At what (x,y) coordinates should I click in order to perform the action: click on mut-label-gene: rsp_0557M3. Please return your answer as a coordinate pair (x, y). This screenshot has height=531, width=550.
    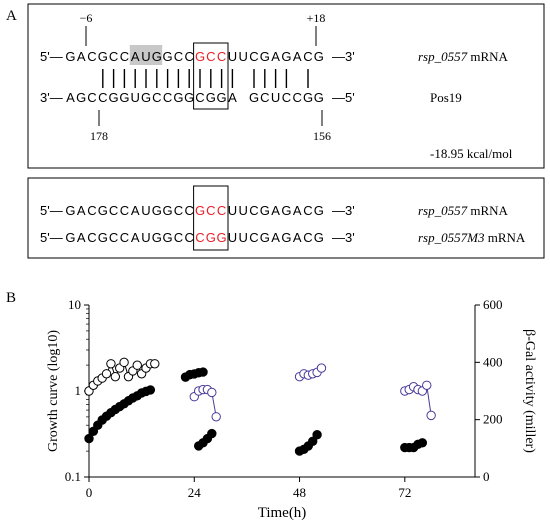
    Looking at the image, I should click on (451, 237).